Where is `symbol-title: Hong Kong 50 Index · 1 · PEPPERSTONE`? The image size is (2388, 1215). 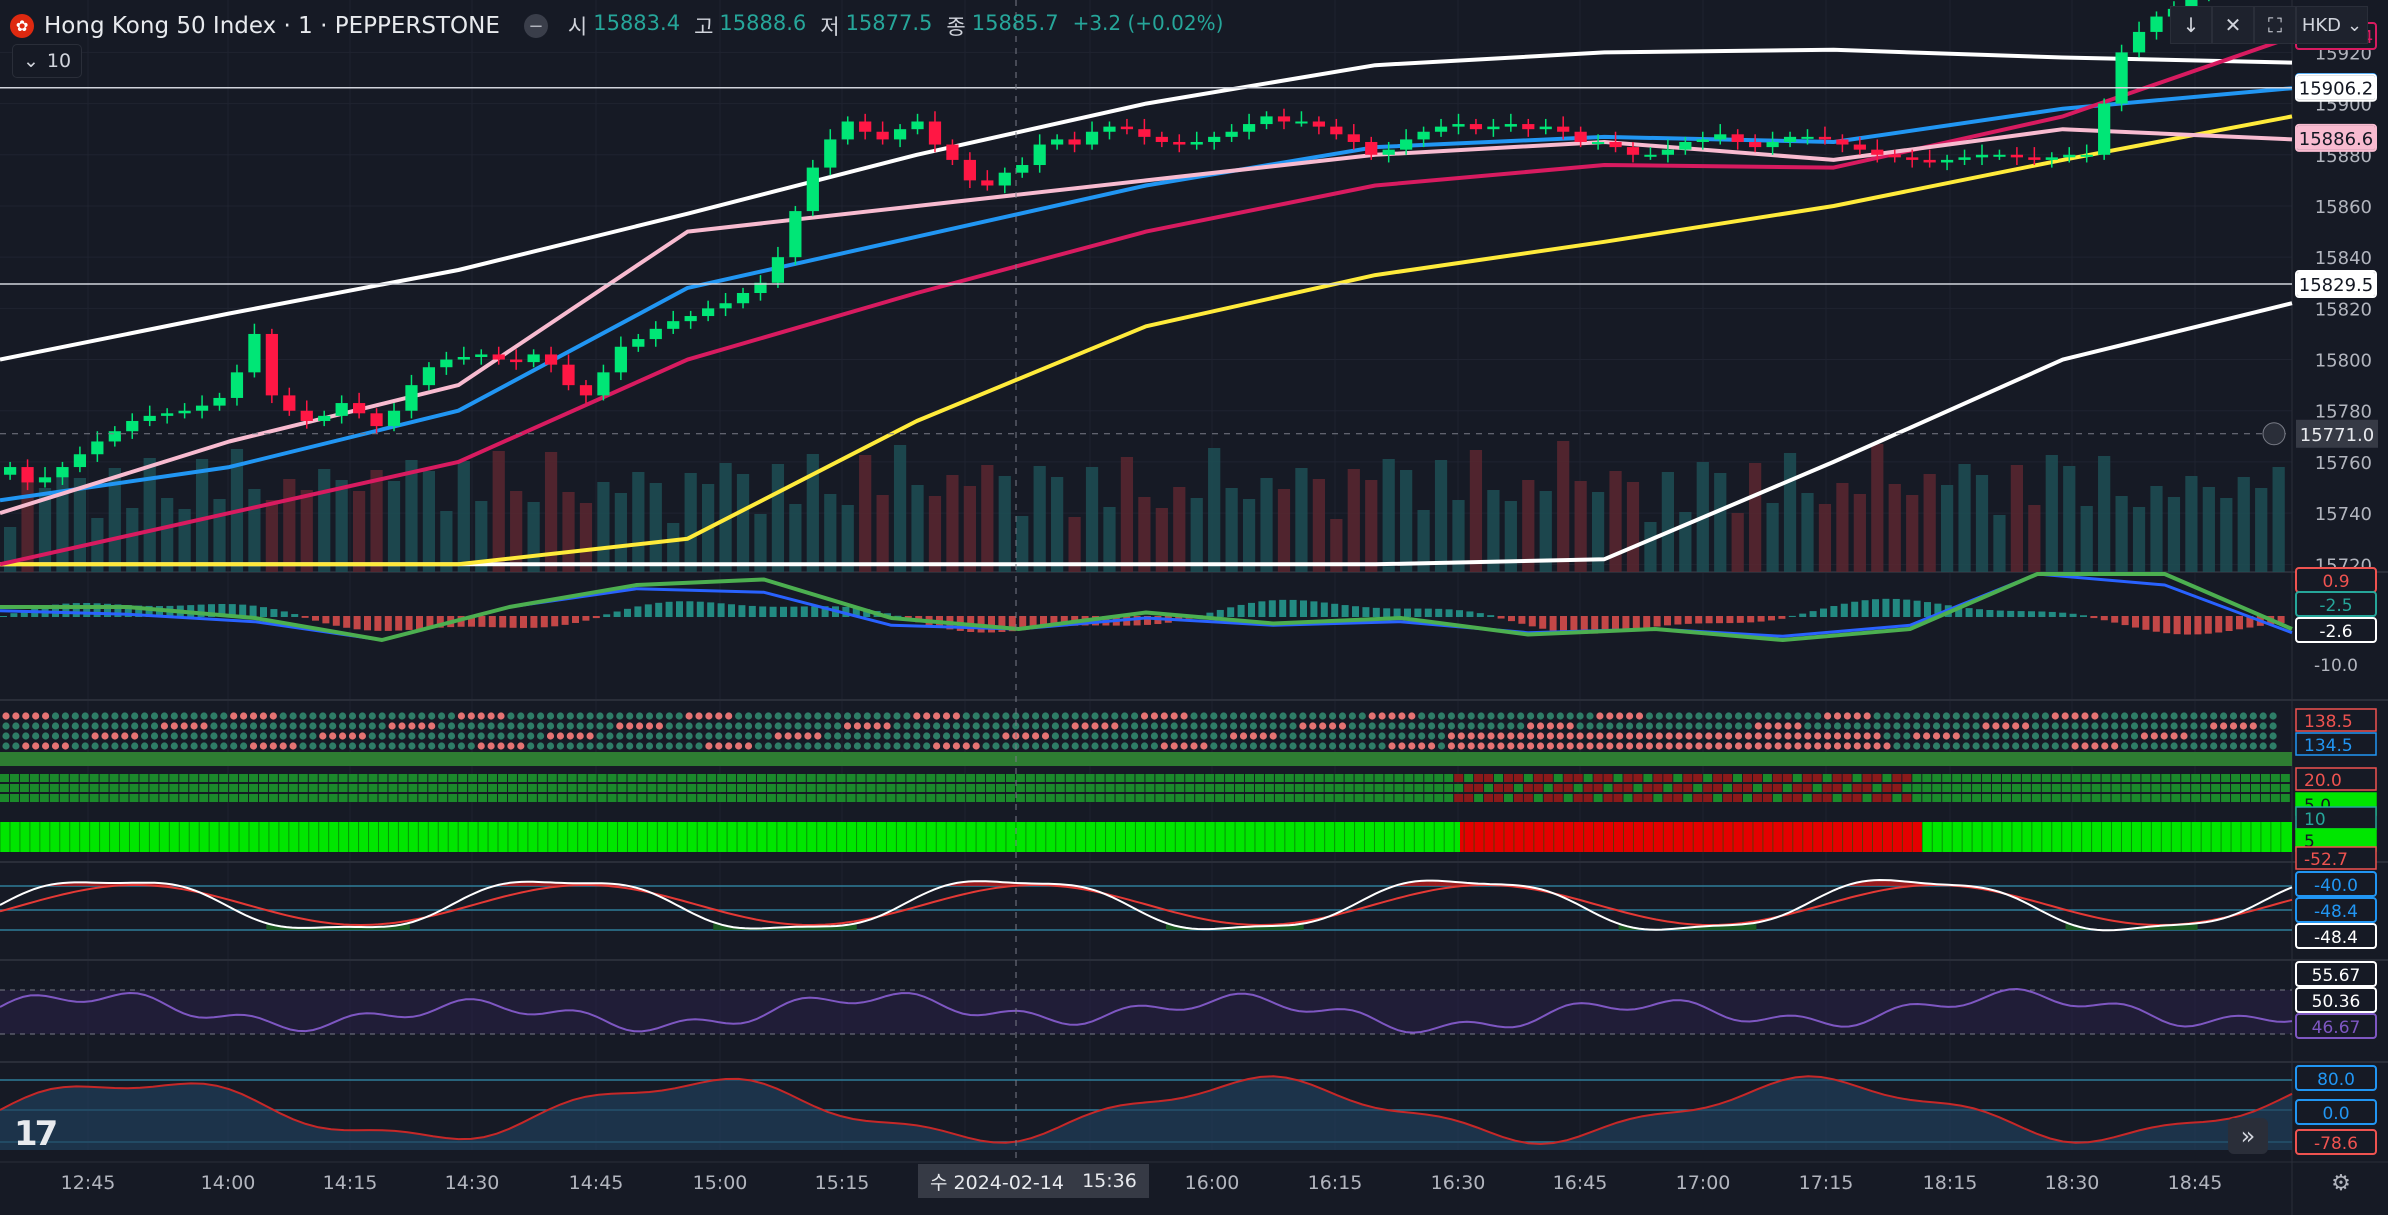
symbol-title: Hong Kong 50 Index · 1 · PEPPERSTONE is located at coordinates (272, 26).